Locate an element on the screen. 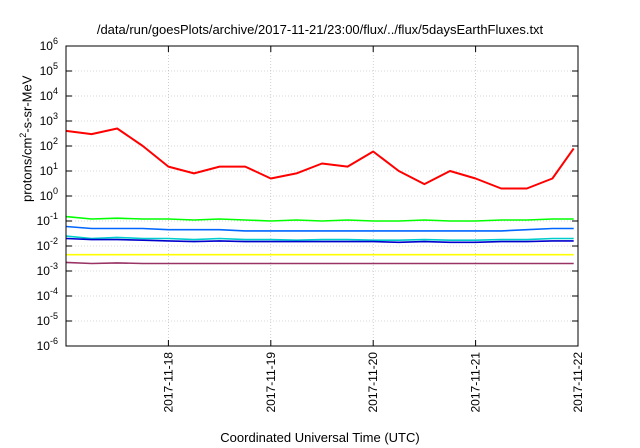 Image resolution: width=640 pixels, height=448 pixels. y-tick-label: 10¹ is located at coordinates (49, 169).